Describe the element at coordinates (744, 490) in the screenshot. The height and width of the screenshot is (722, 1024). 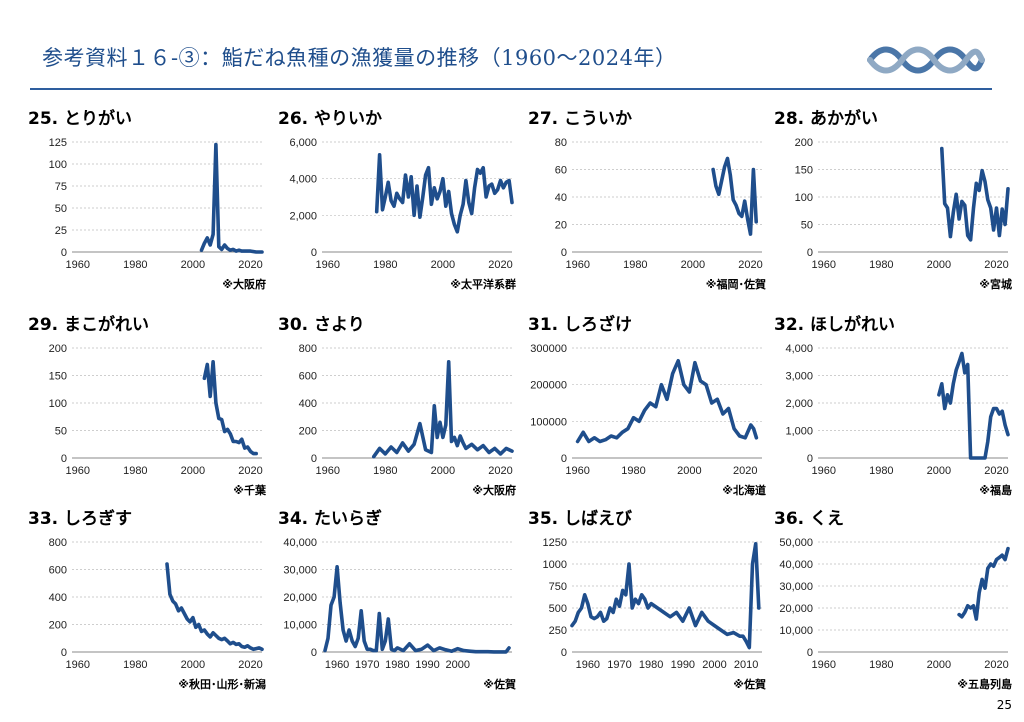
I see `source-note: ※北海道` at that location.